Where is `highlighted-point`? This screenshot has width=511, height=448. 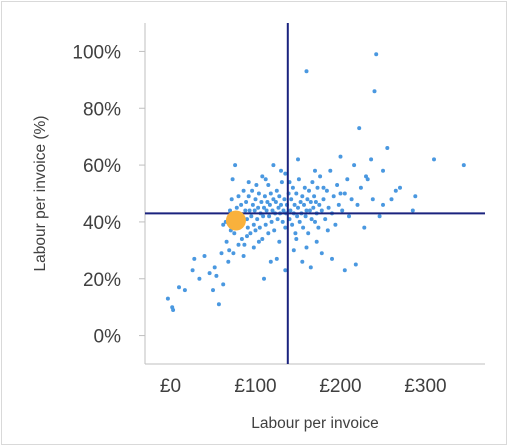
highlighted-point is located at coordinates (235, 220).